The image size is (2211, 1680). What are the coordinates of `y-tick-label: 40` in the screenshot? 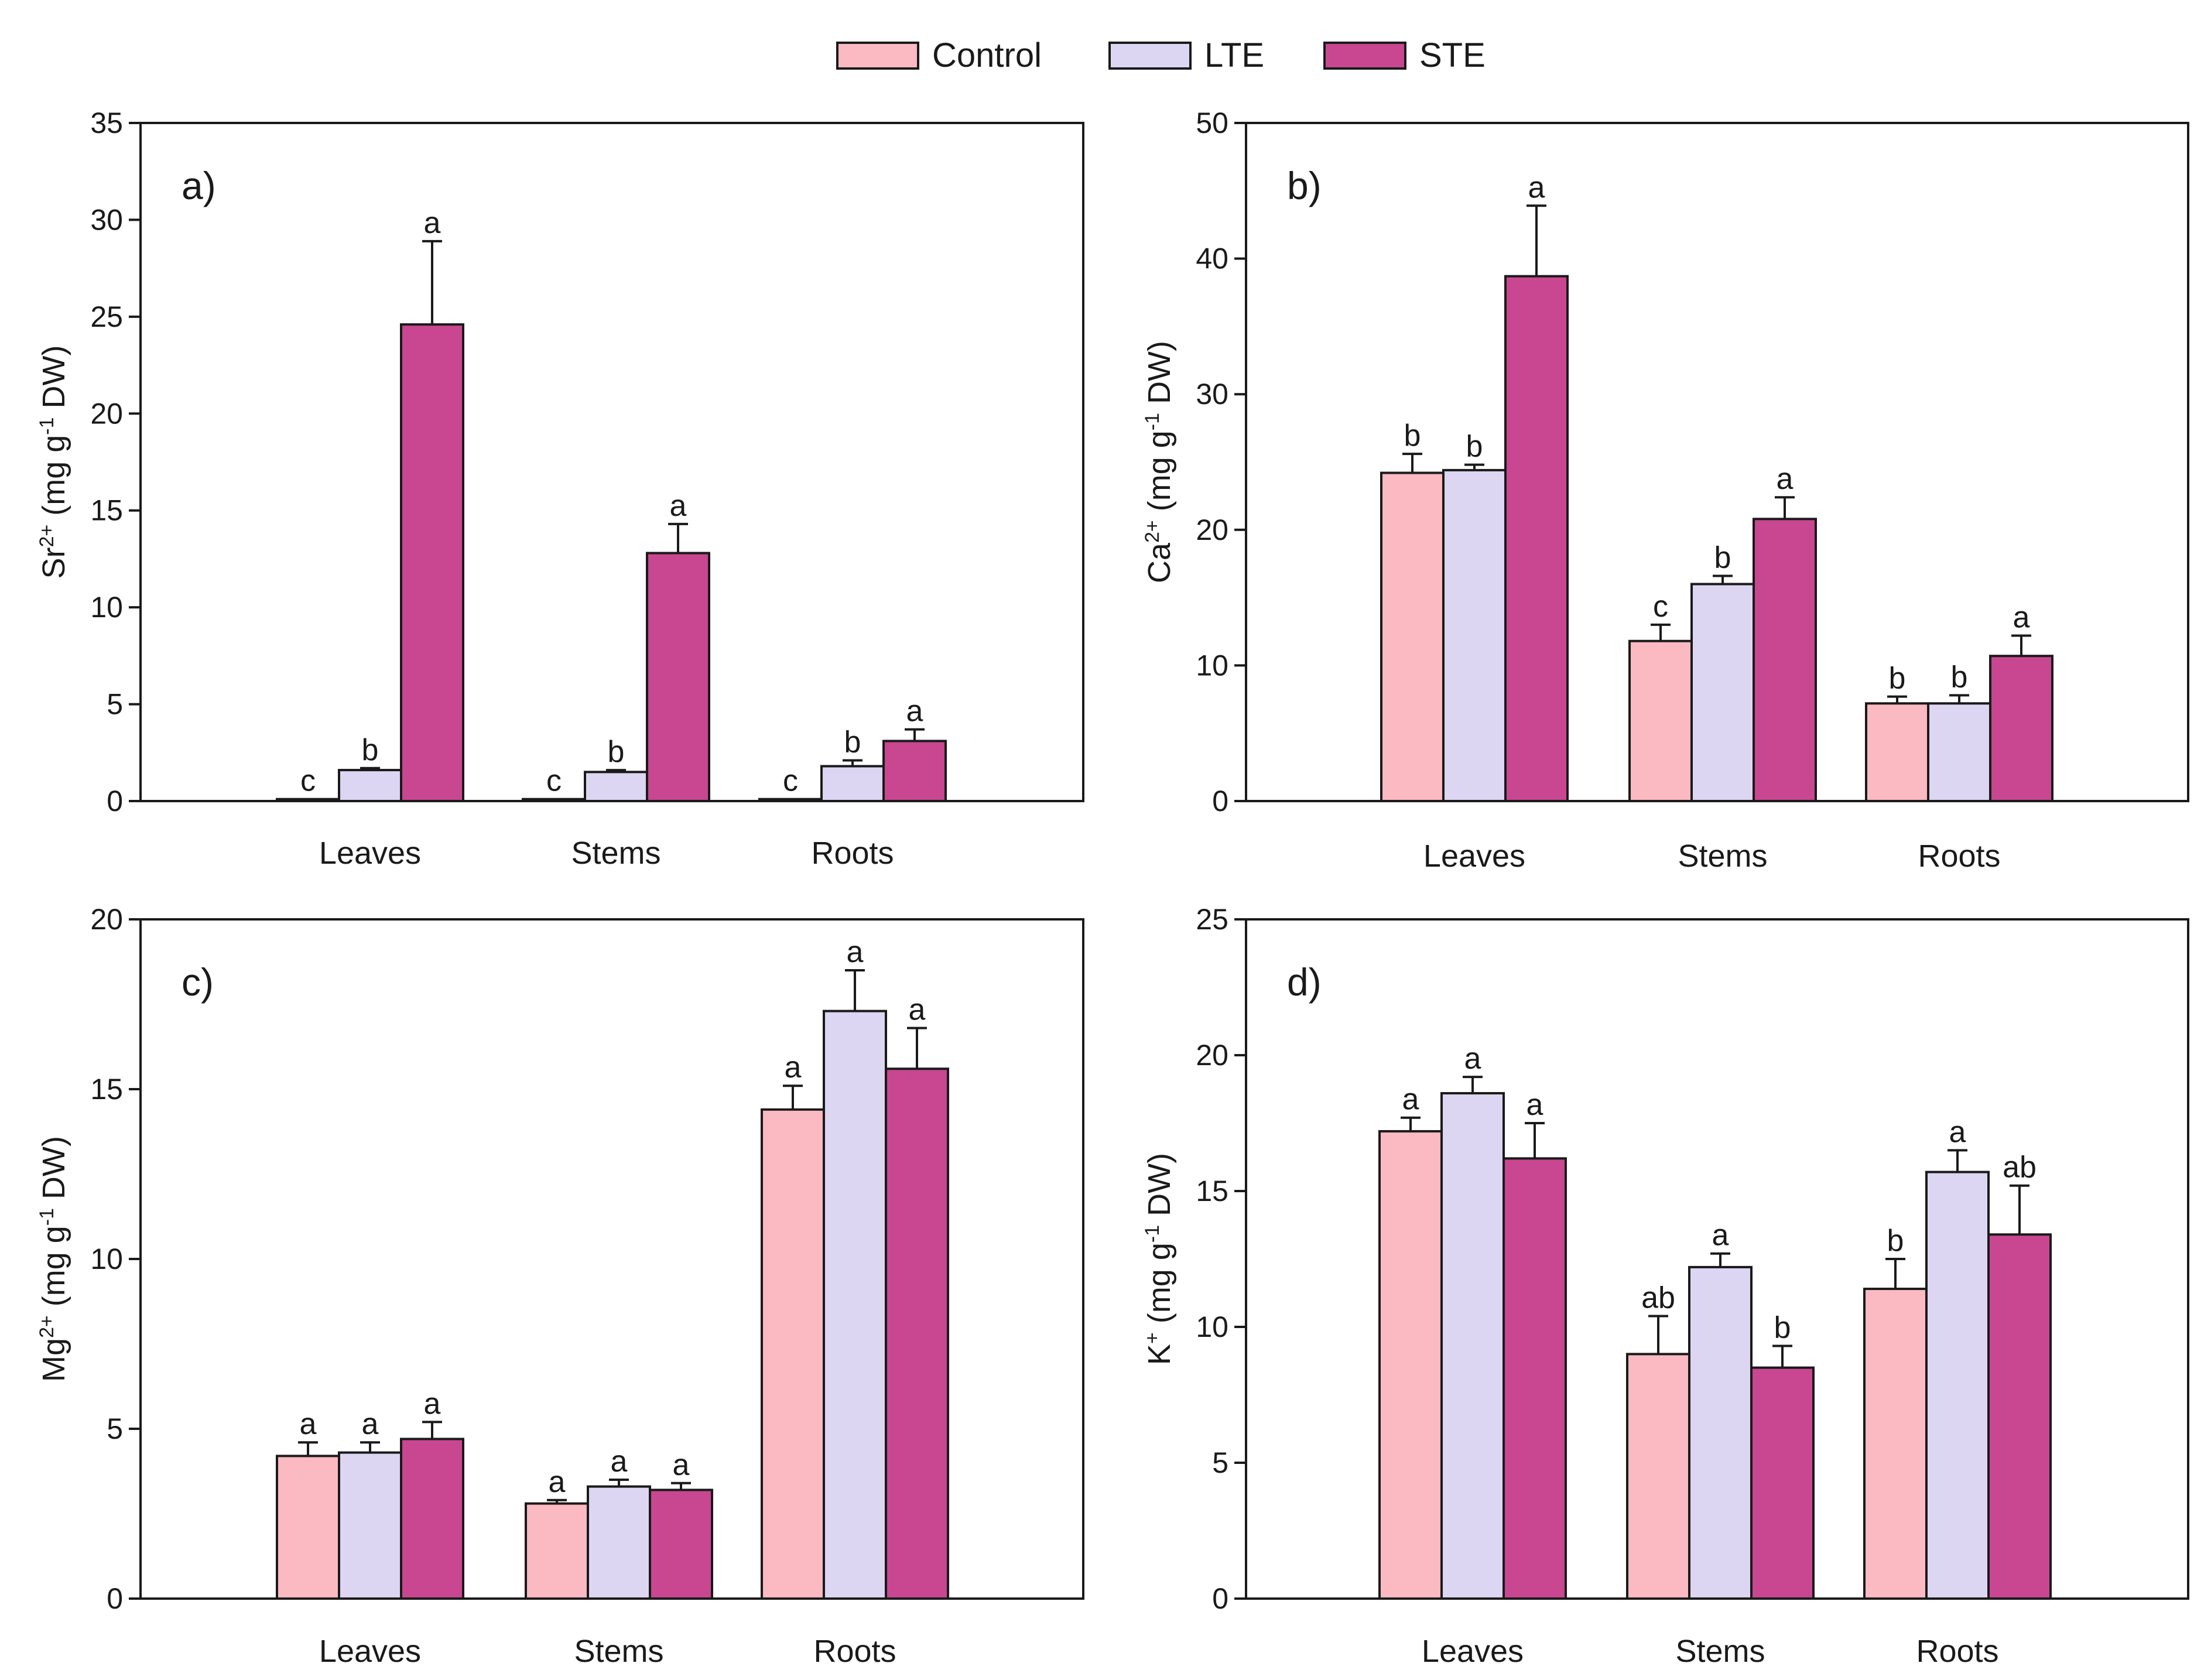 It's located at (1212, 258).